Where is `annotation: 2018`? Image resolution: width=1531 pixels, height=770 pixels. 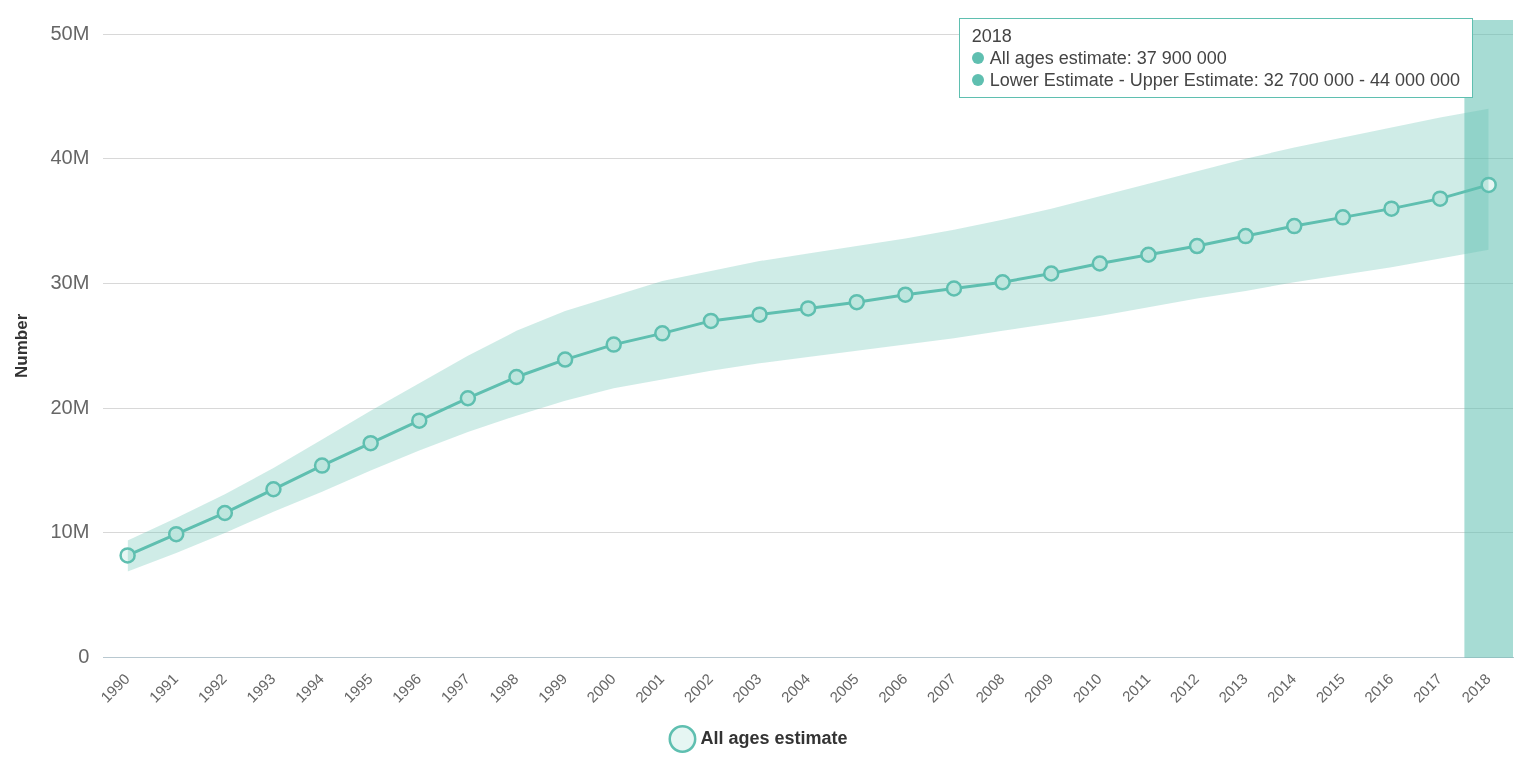
annotation: 2018 is located at coordinates (991, 36).